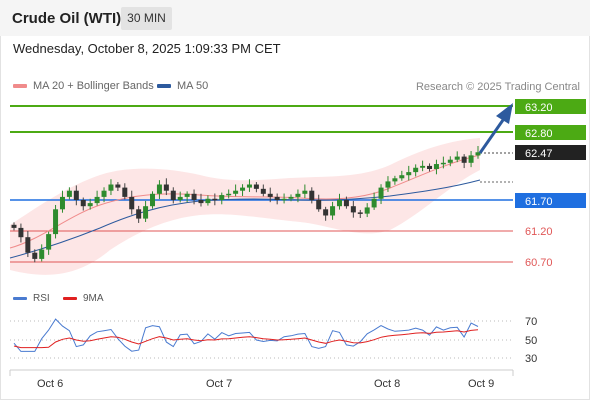 This screenshot has height=400, width=590. I want to click on copyright-text: Research © 2025 Trading Central, so click(497, 87).